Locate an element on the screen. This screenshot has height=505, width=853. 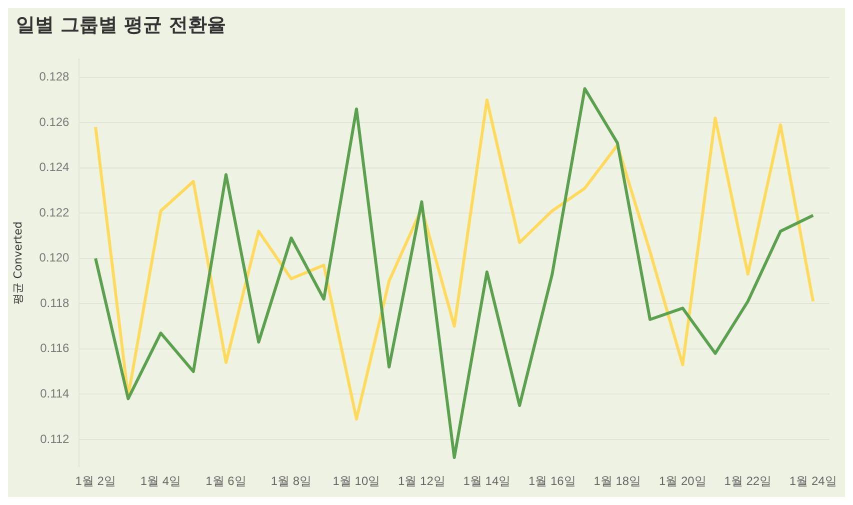
y-tick-label: 0.116 is located at coordinates (55, 348).